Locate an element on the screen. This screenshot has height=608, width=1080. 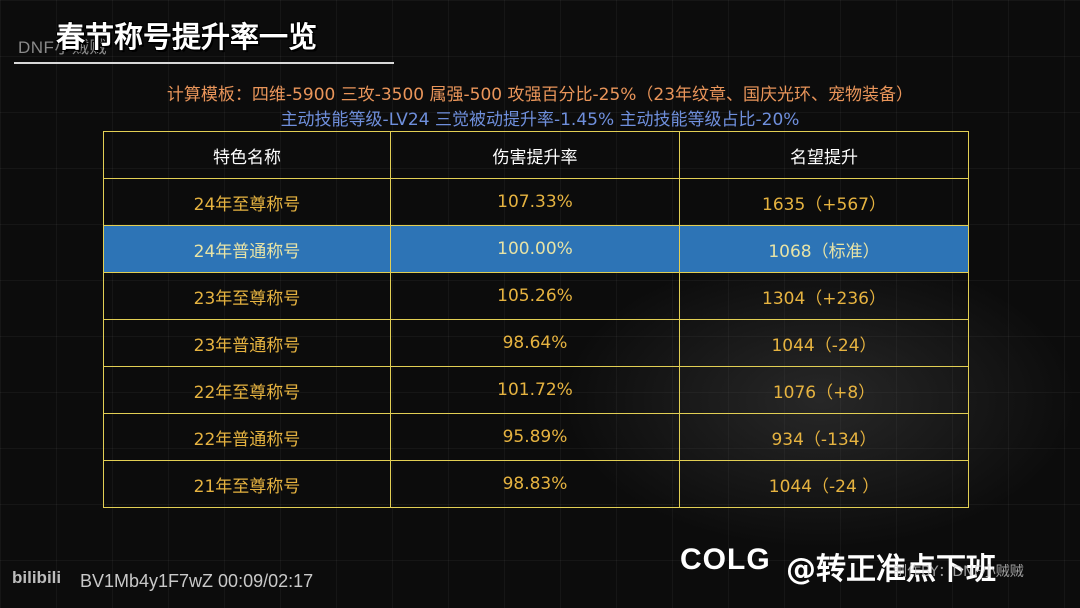
cell-title-name: 22年普通称号 is located at coordinates (247, 437).